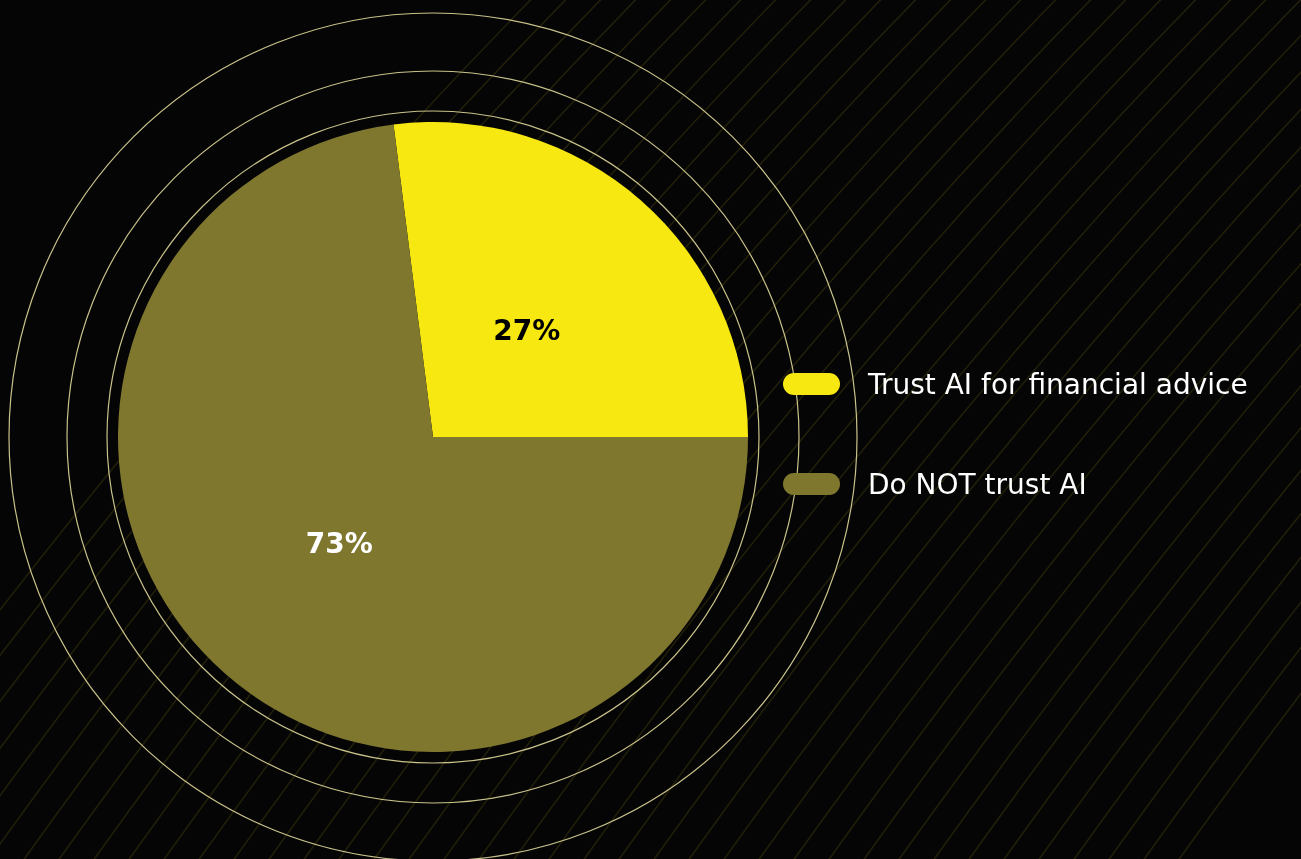 This screenshot has height=859, width=1301. I want to click on legend-label: Do NOT trust AI, so click(977, 484).